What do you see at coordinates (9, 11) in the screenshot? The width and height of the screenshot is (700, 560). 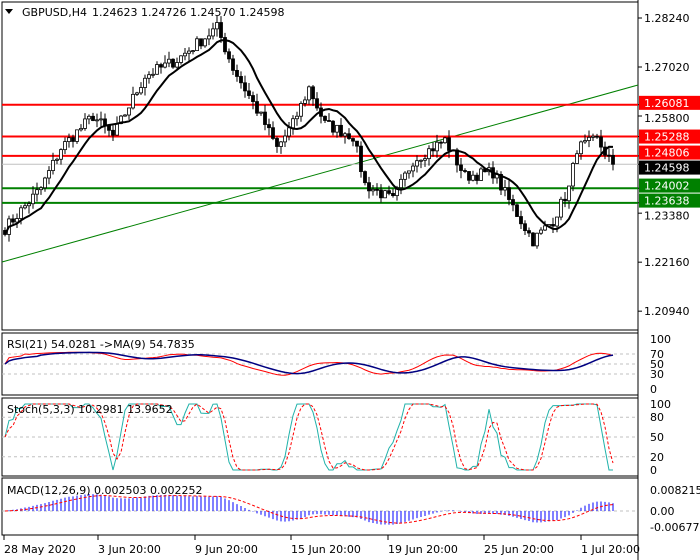 I see `dropdown-triangle-icon` at bounding box center [9, 11].